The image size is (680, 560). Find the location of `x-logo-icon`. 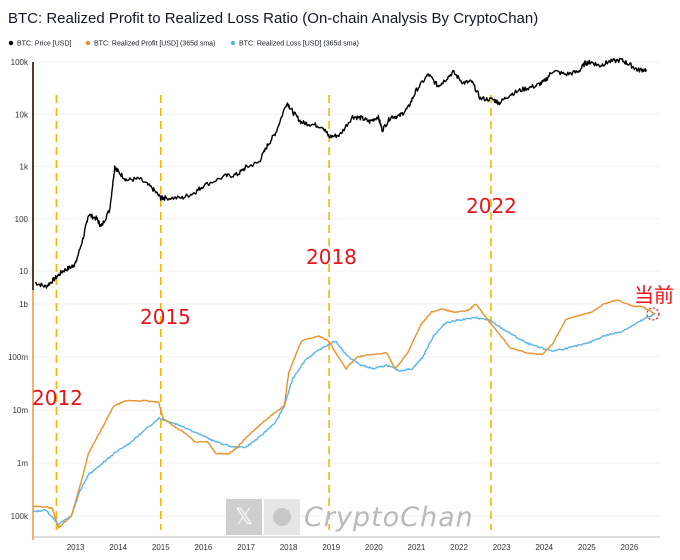

x-logo-icon is located at coordinates (244, 517).